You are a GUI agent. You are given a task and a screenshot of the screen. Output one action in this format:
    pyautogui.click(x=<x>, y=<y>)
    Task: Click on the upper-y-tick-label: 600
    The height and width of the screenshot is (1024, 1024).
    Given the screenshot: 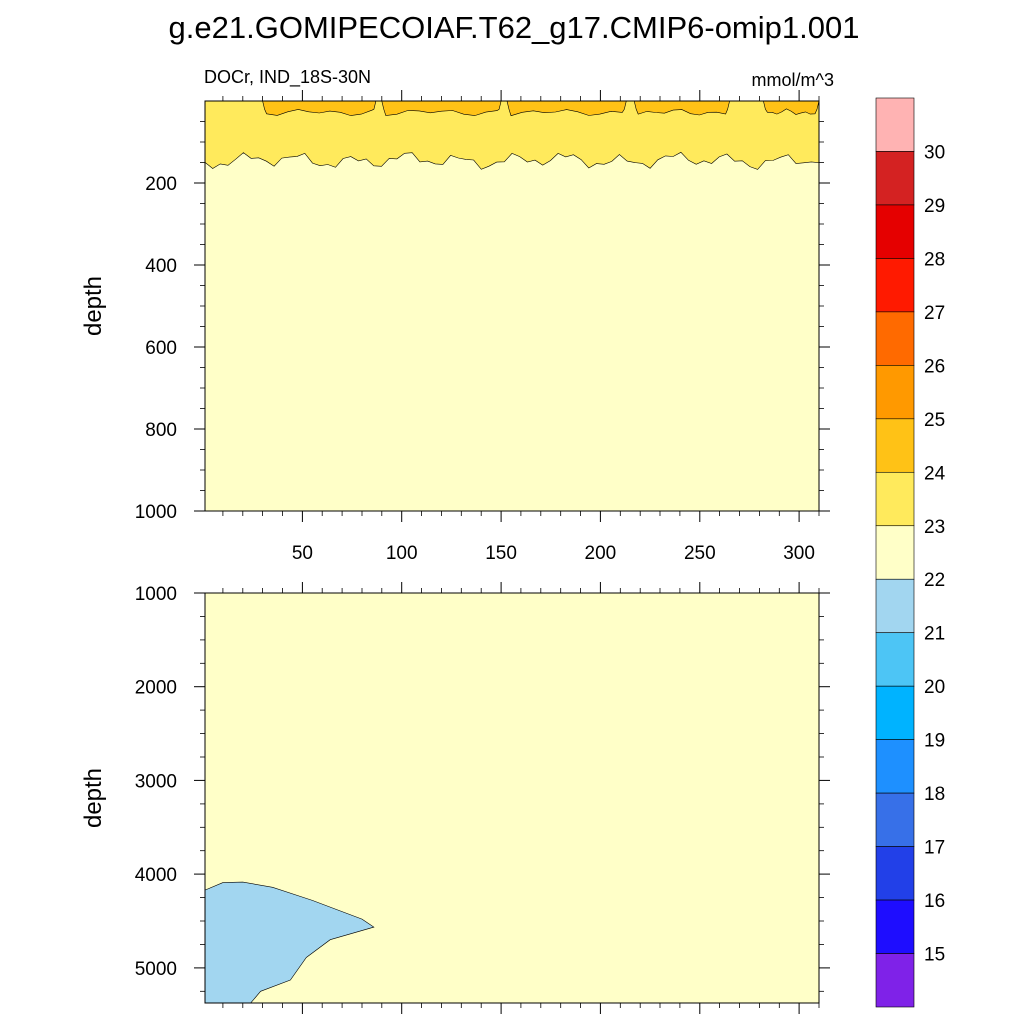 What is the action you would take?
    pyautogui.click(x=161, y=348)
    